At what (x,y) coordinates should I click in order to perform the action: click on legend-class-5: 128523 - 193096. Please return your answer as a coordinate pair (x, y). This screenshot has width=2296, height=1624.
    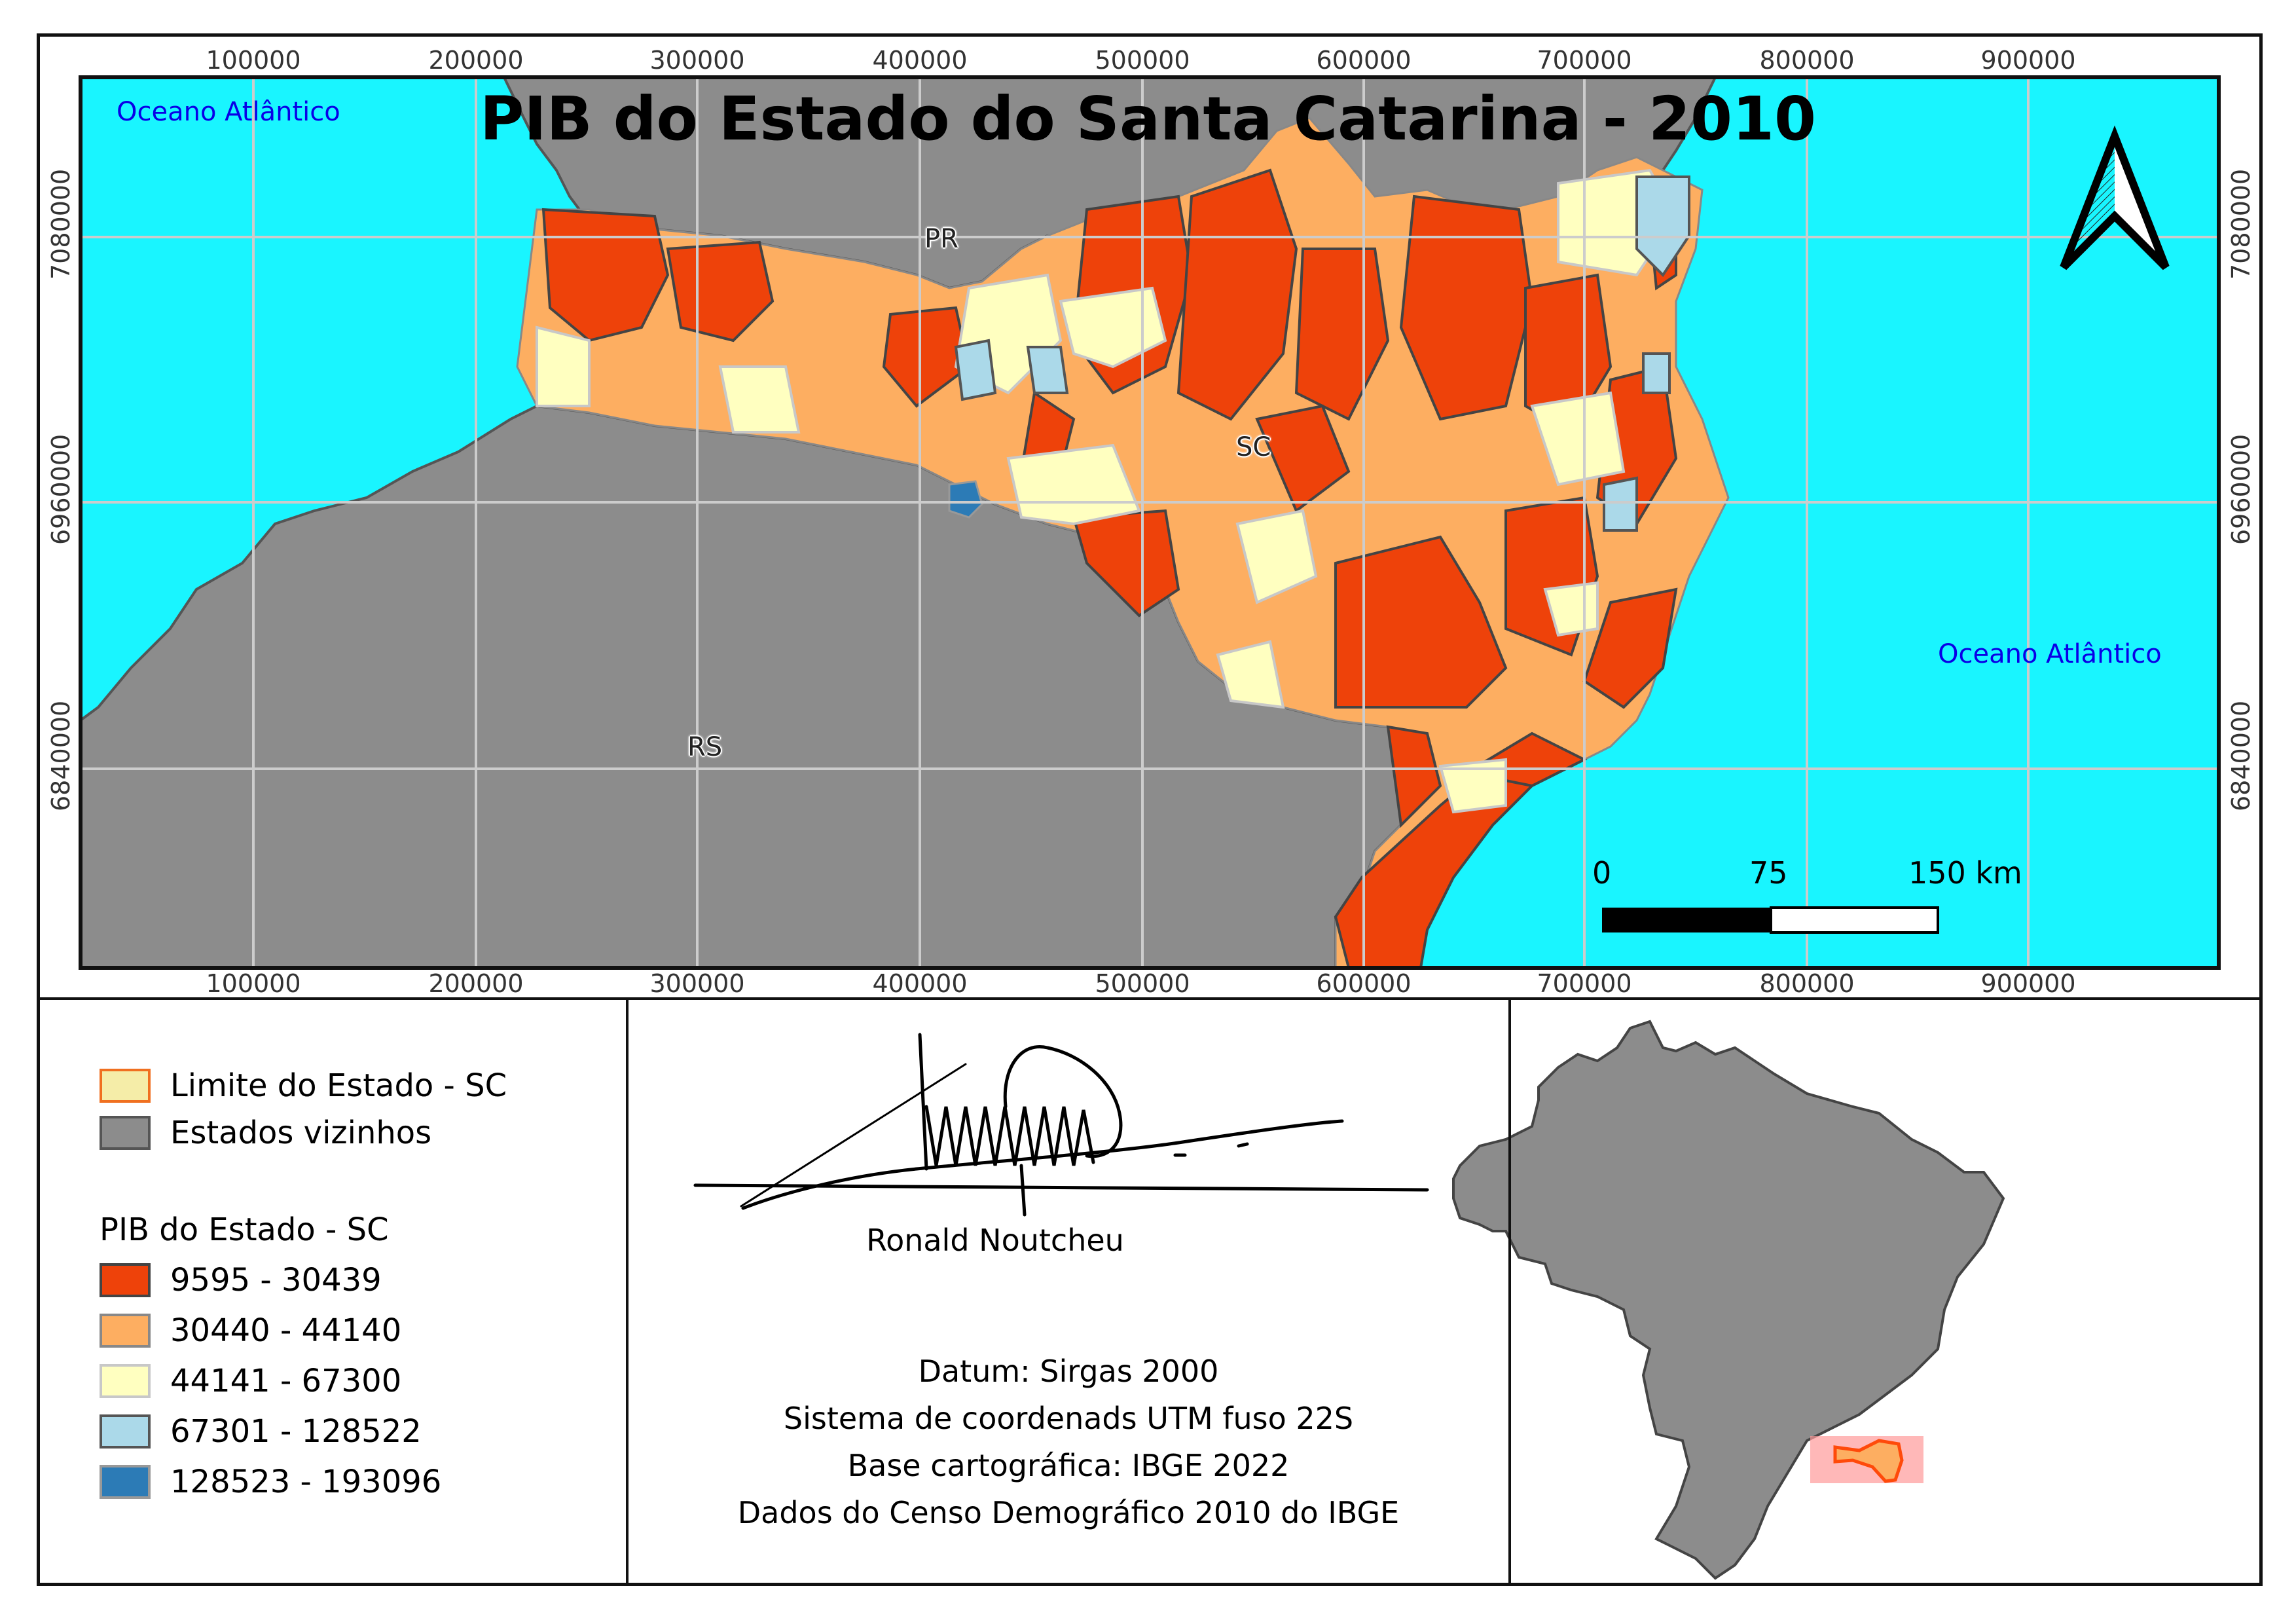
    Looking at the image, I should click on (303, 1481).